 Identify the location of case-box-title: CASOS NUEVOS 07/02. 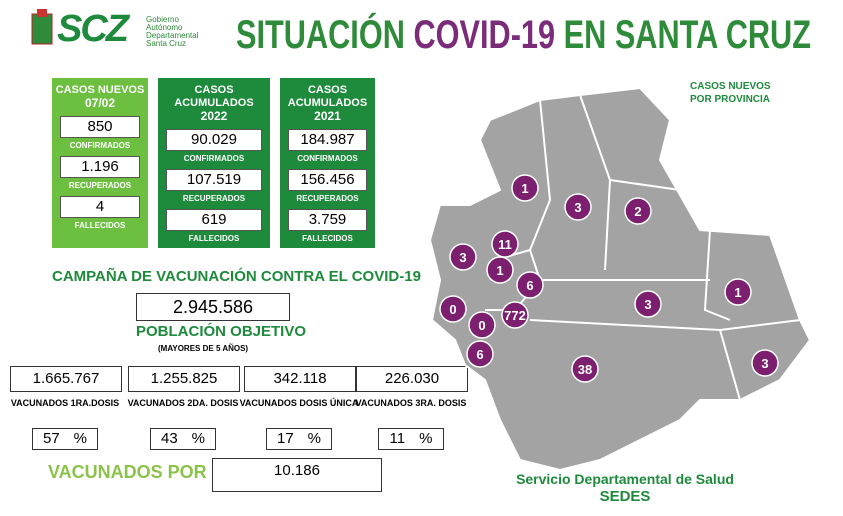
(100, 97).